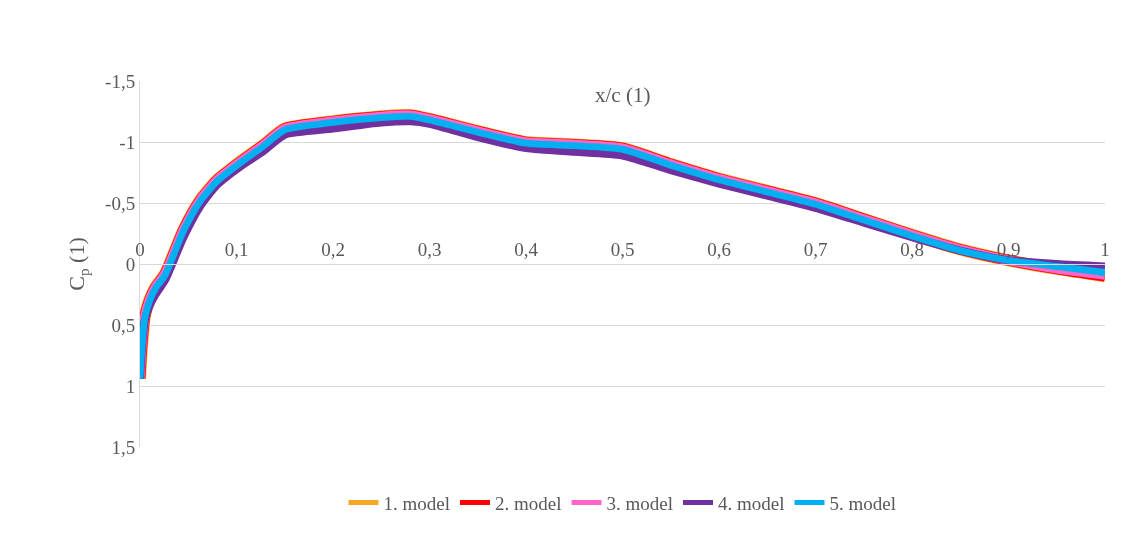 The height and width of the screenshot is (534, 1137). Describe the element at coordinates (416, 503) in the screenshot. I see `legend-label: 1. model` at that location.